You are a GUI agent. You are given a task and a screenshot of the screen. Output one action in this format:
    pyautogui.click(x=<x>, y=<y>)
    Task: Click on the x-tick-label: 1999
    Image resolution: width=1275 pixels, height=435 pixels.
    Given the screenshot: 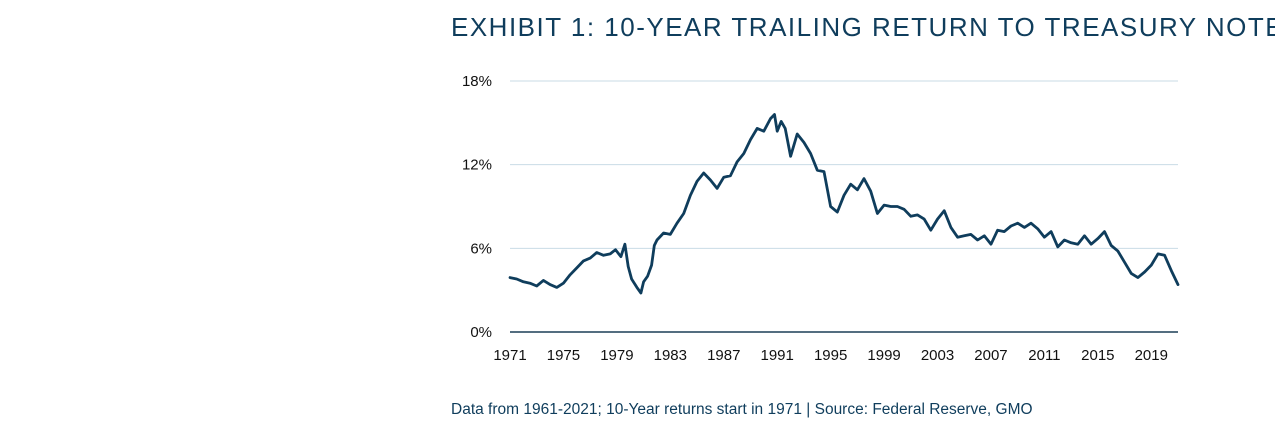 What is the action you would take?
    pyautogui.click(x=883, y=355)
    